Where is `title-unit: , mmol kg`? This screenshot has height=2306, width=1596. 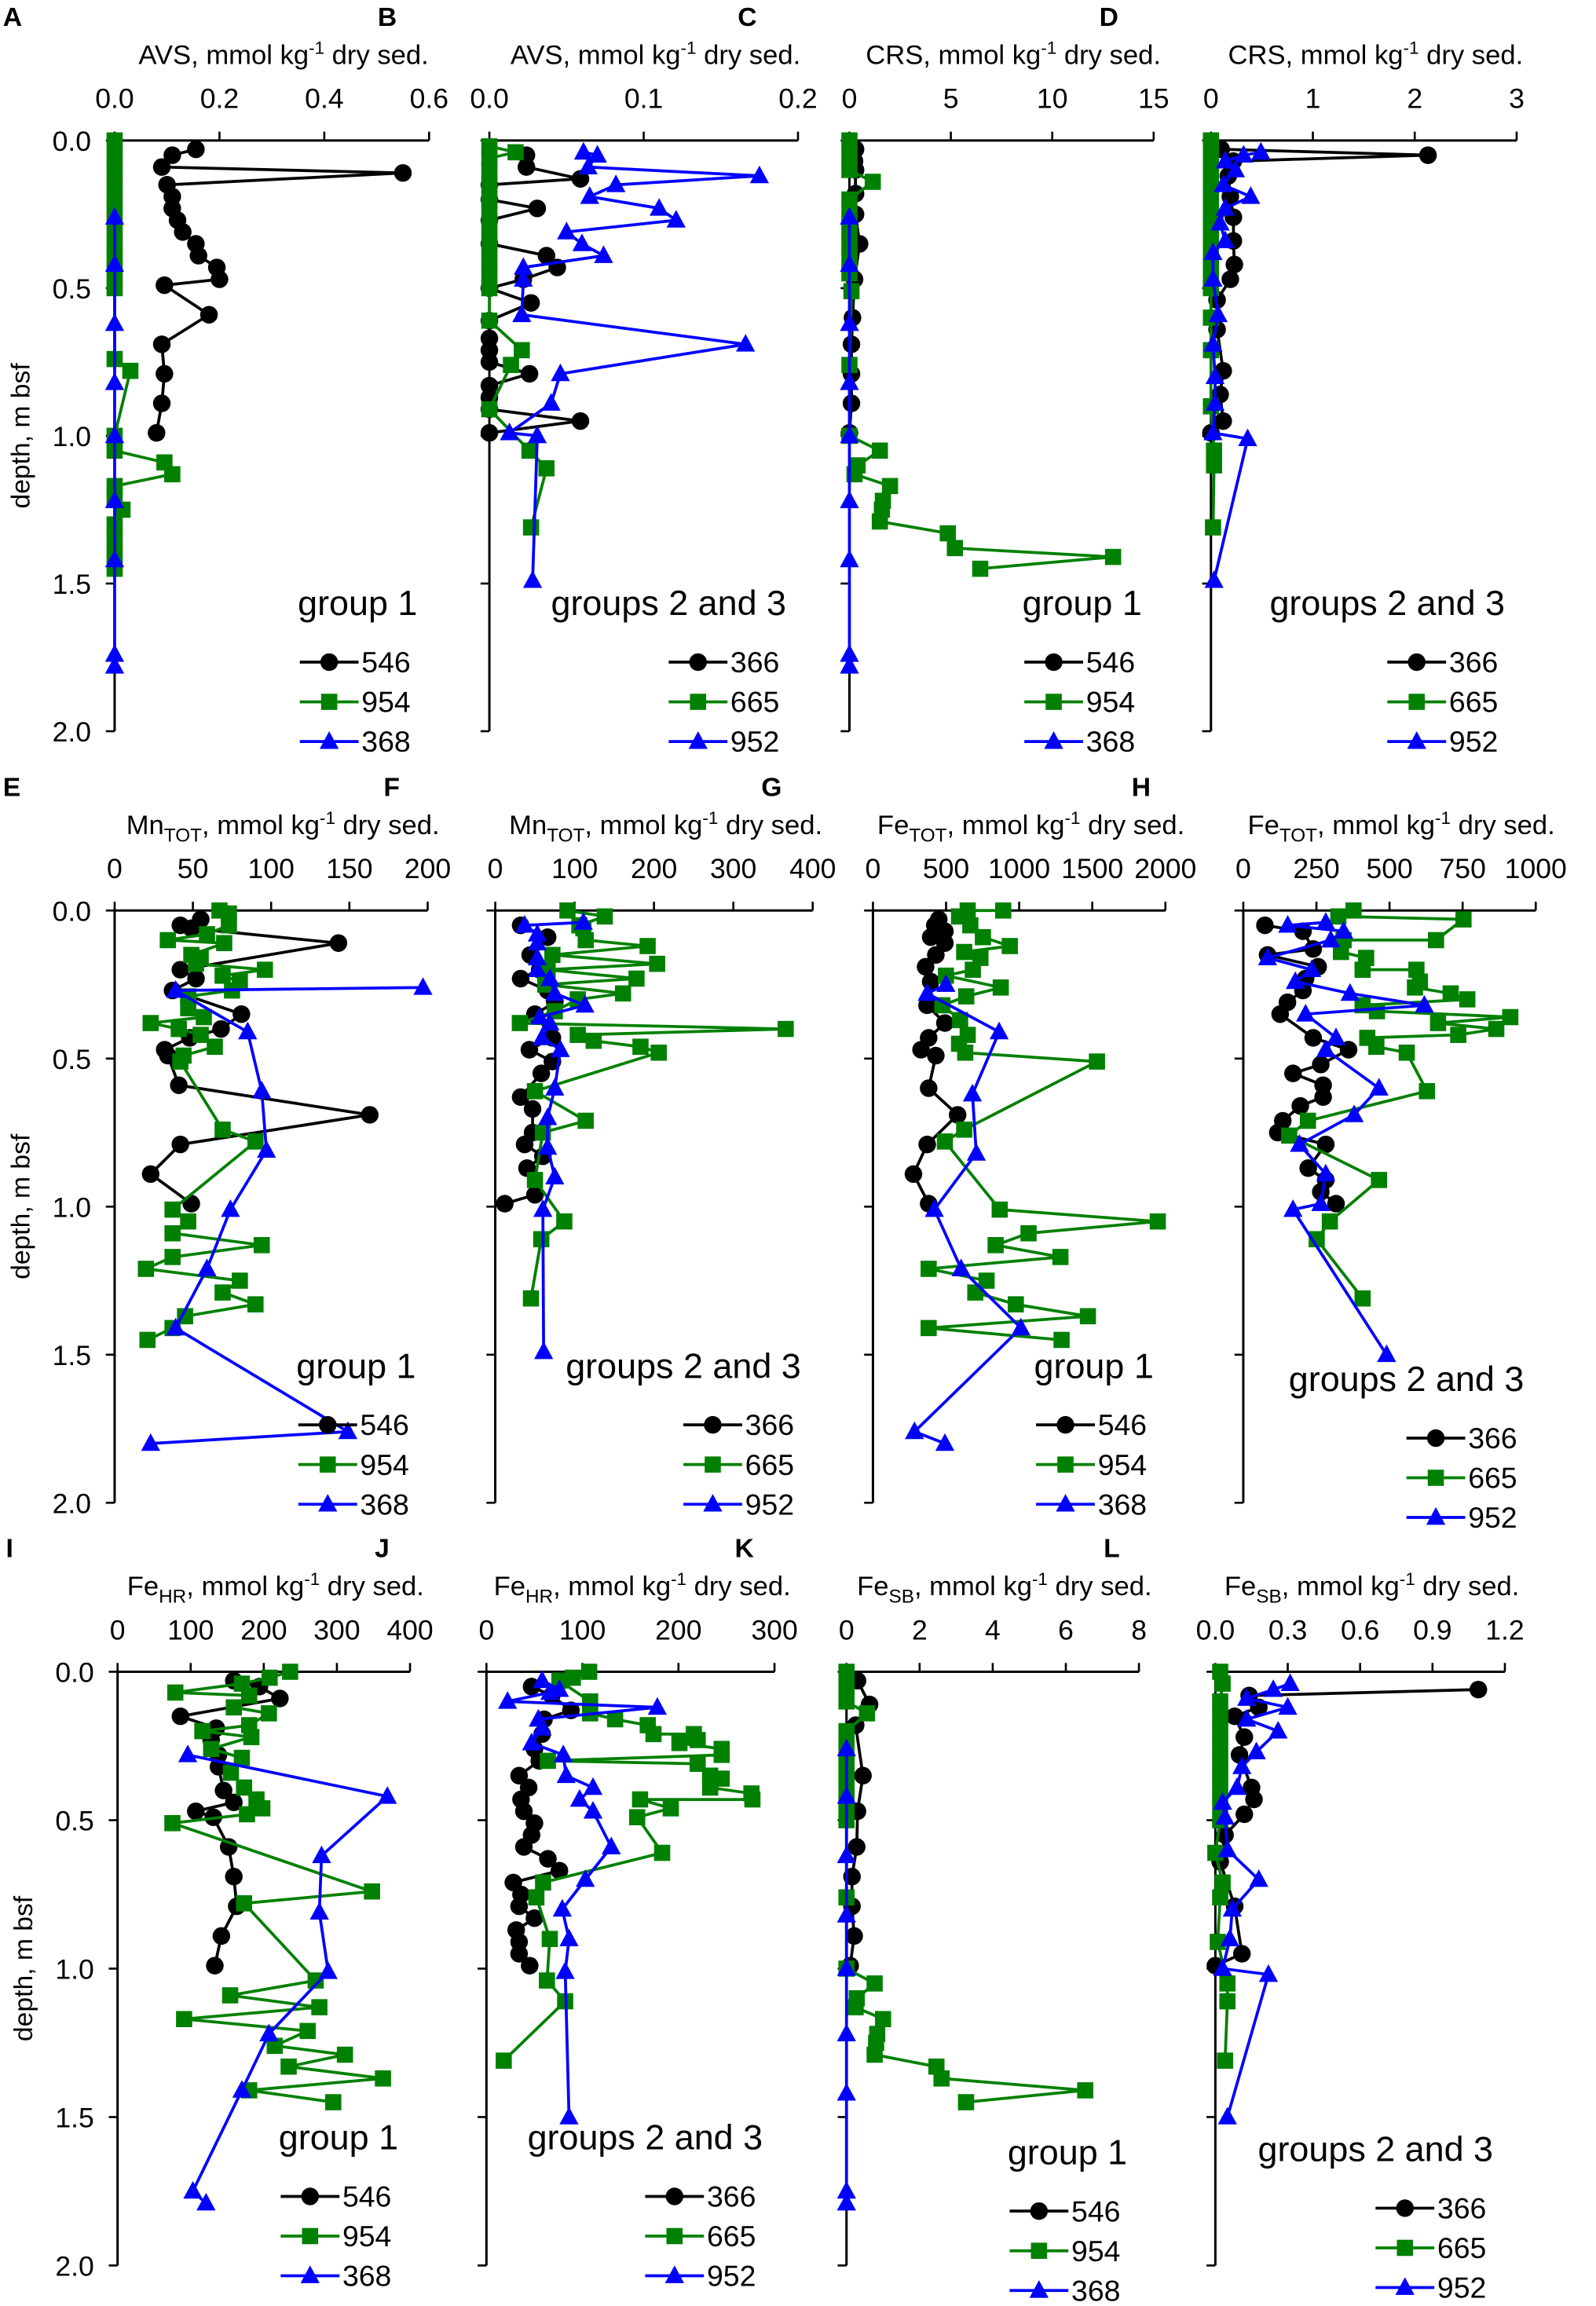
title-unit: , mmol kg is located at coordinates (982, 56).